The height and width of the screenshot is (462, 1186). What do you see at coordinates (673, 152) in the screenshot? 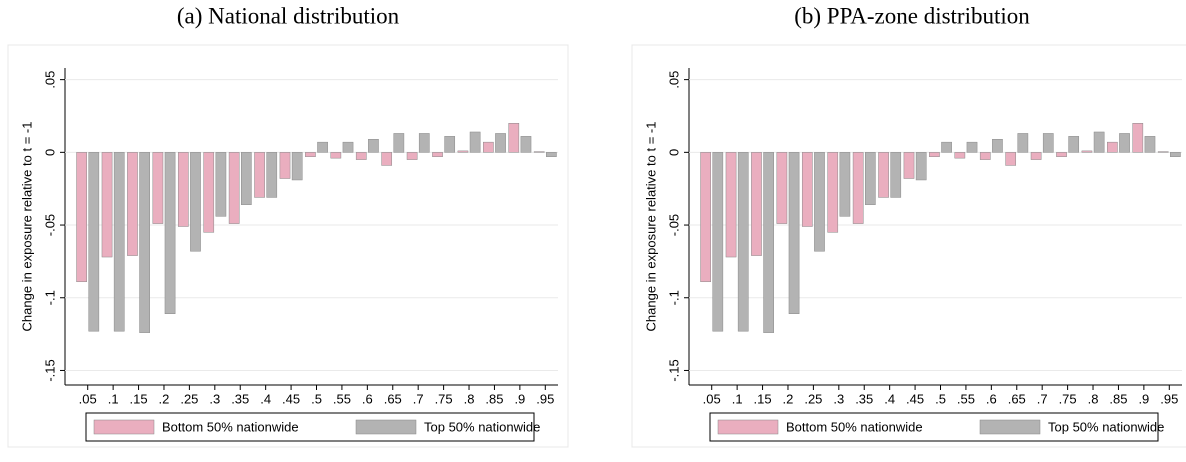
I see `y-tick-label: 0` at bounding box center [673, 152].